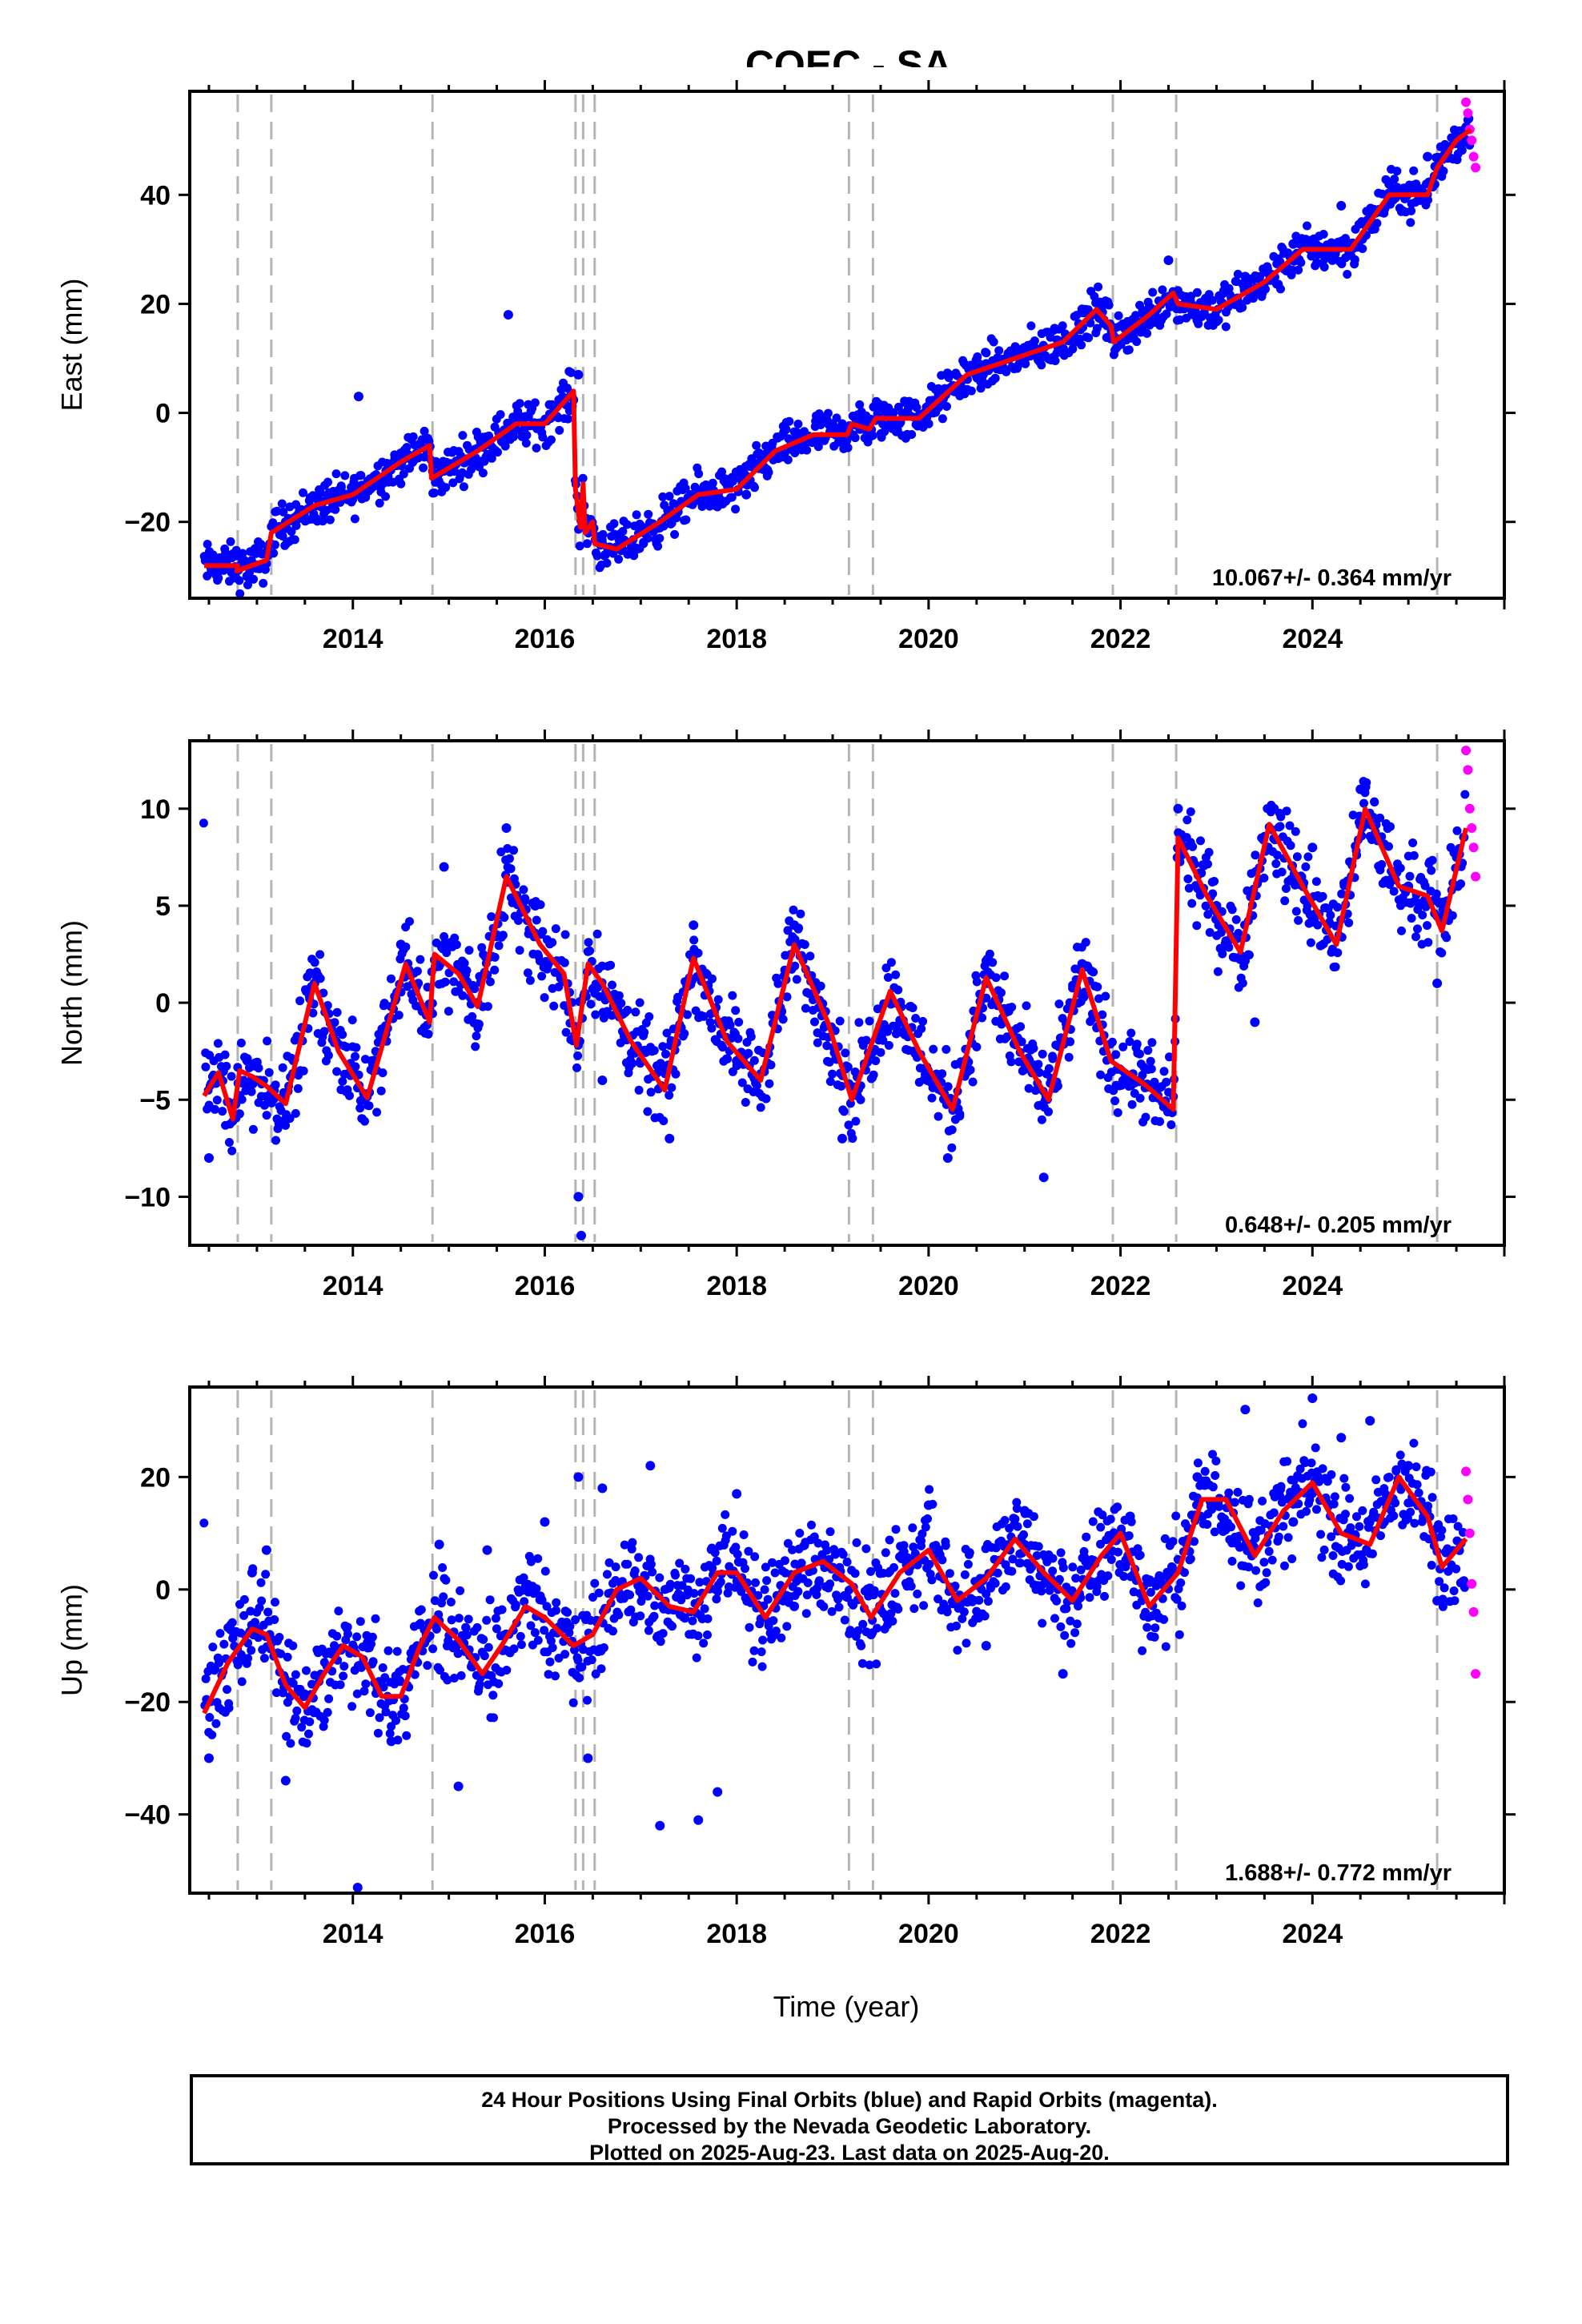 Image resolution: width=1582 pixels, height=2324 pixels. I want to click on east-x-tick-label: 2024, so click(1312, 639).